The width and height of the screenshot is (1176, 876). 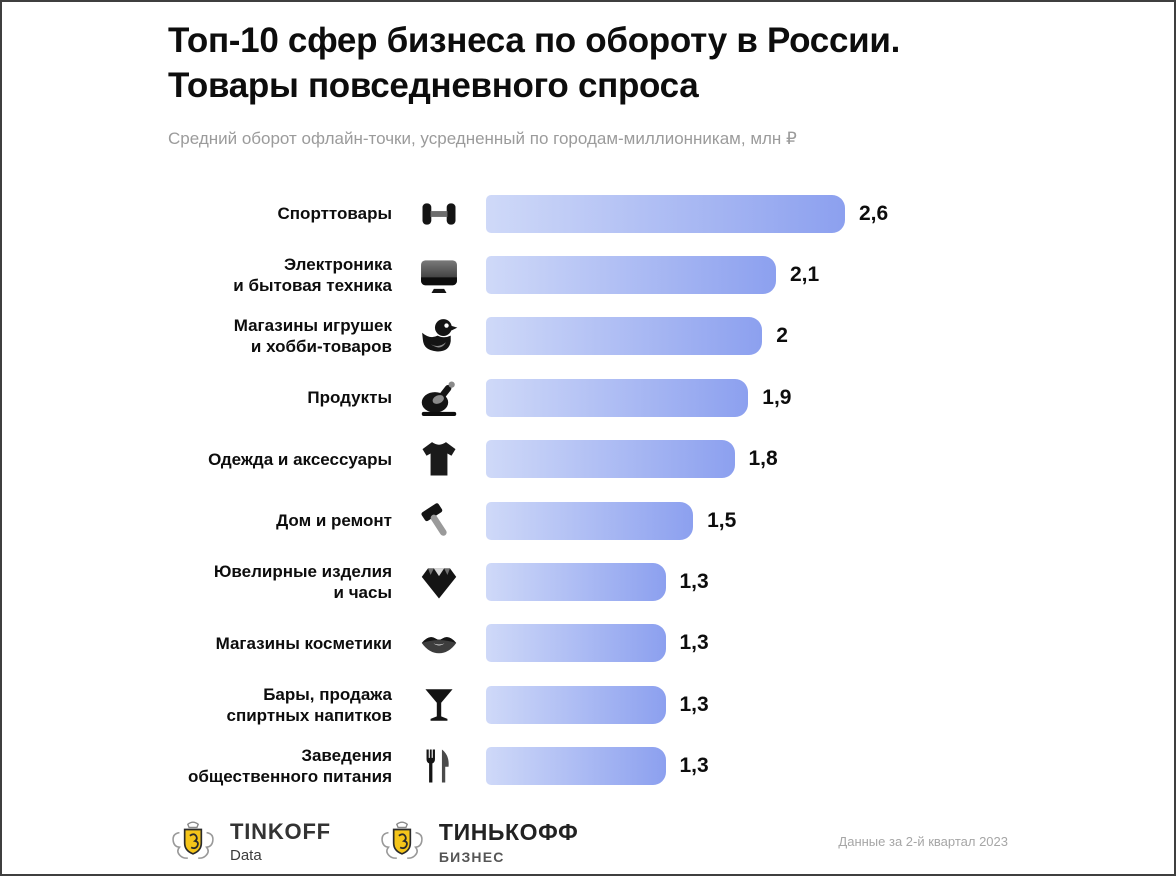 I want to click on tinkoff-data-sub: Data, so click(x=246, y=856).